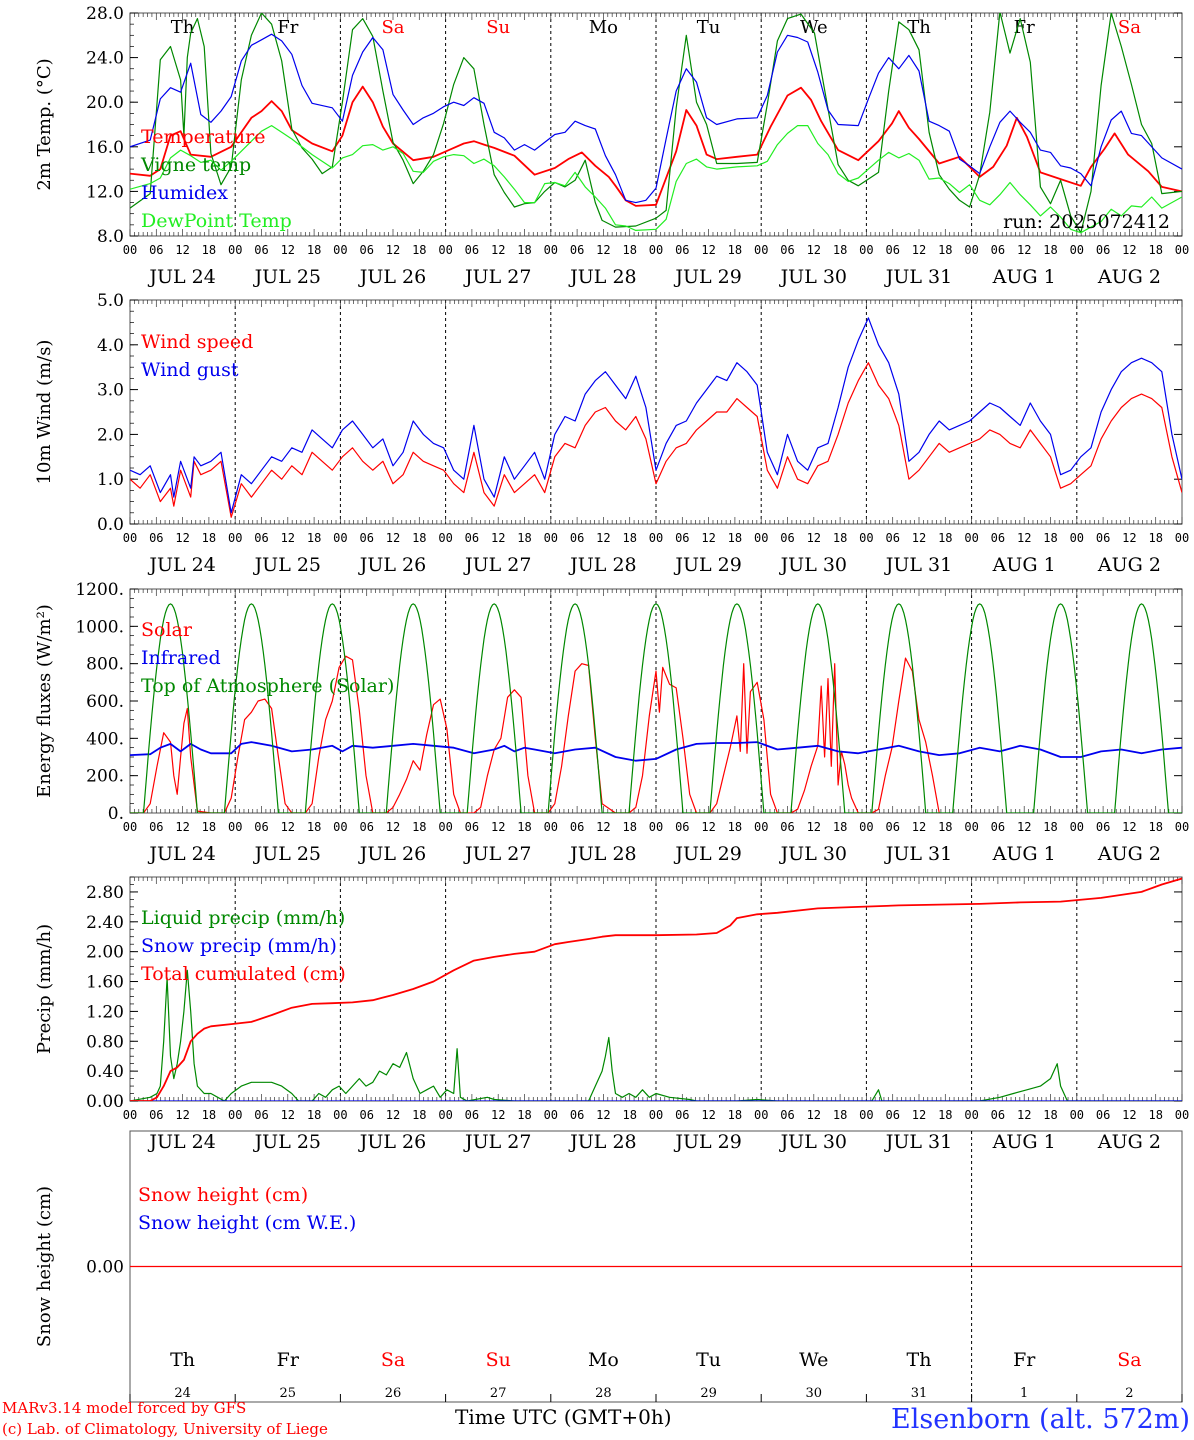 The width and height of the screenshot is (1194, 1440). Describe the element at coordinates (105, 923) in the screenshot. I see `y-tick-label: 2.40` at that location.